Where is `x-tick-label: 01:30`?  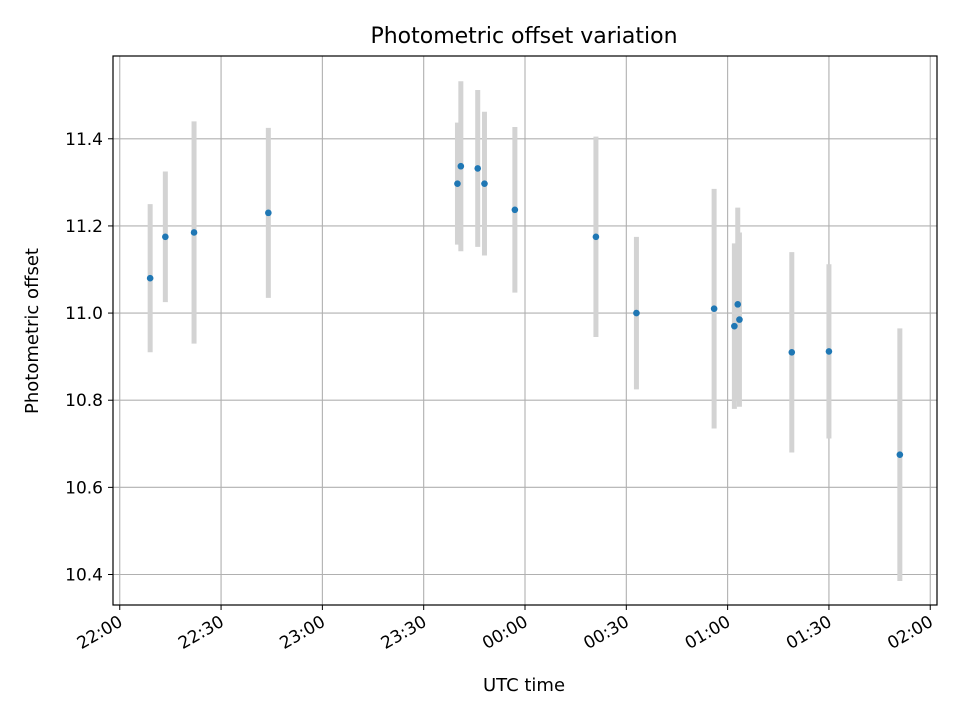 x-tick-label: 01:30 is located at coordinates (809, 633).